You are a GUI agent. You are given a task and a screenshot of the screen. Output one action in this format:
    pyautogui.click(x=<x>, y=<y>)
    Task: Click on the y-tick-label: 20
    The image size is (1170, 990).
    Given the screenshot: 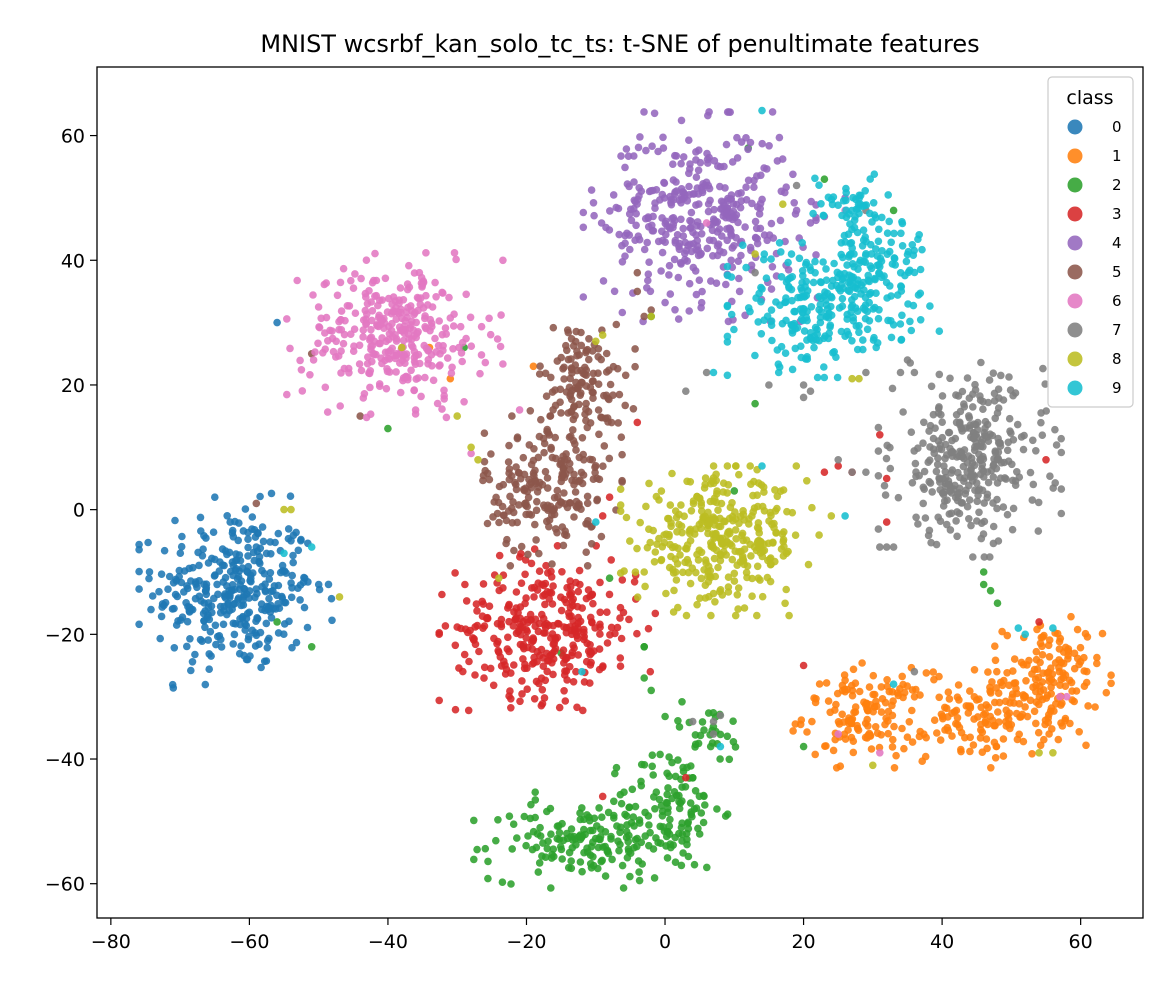 What is the action you would take?
    pyautogui.click(x=73, y=386)
    